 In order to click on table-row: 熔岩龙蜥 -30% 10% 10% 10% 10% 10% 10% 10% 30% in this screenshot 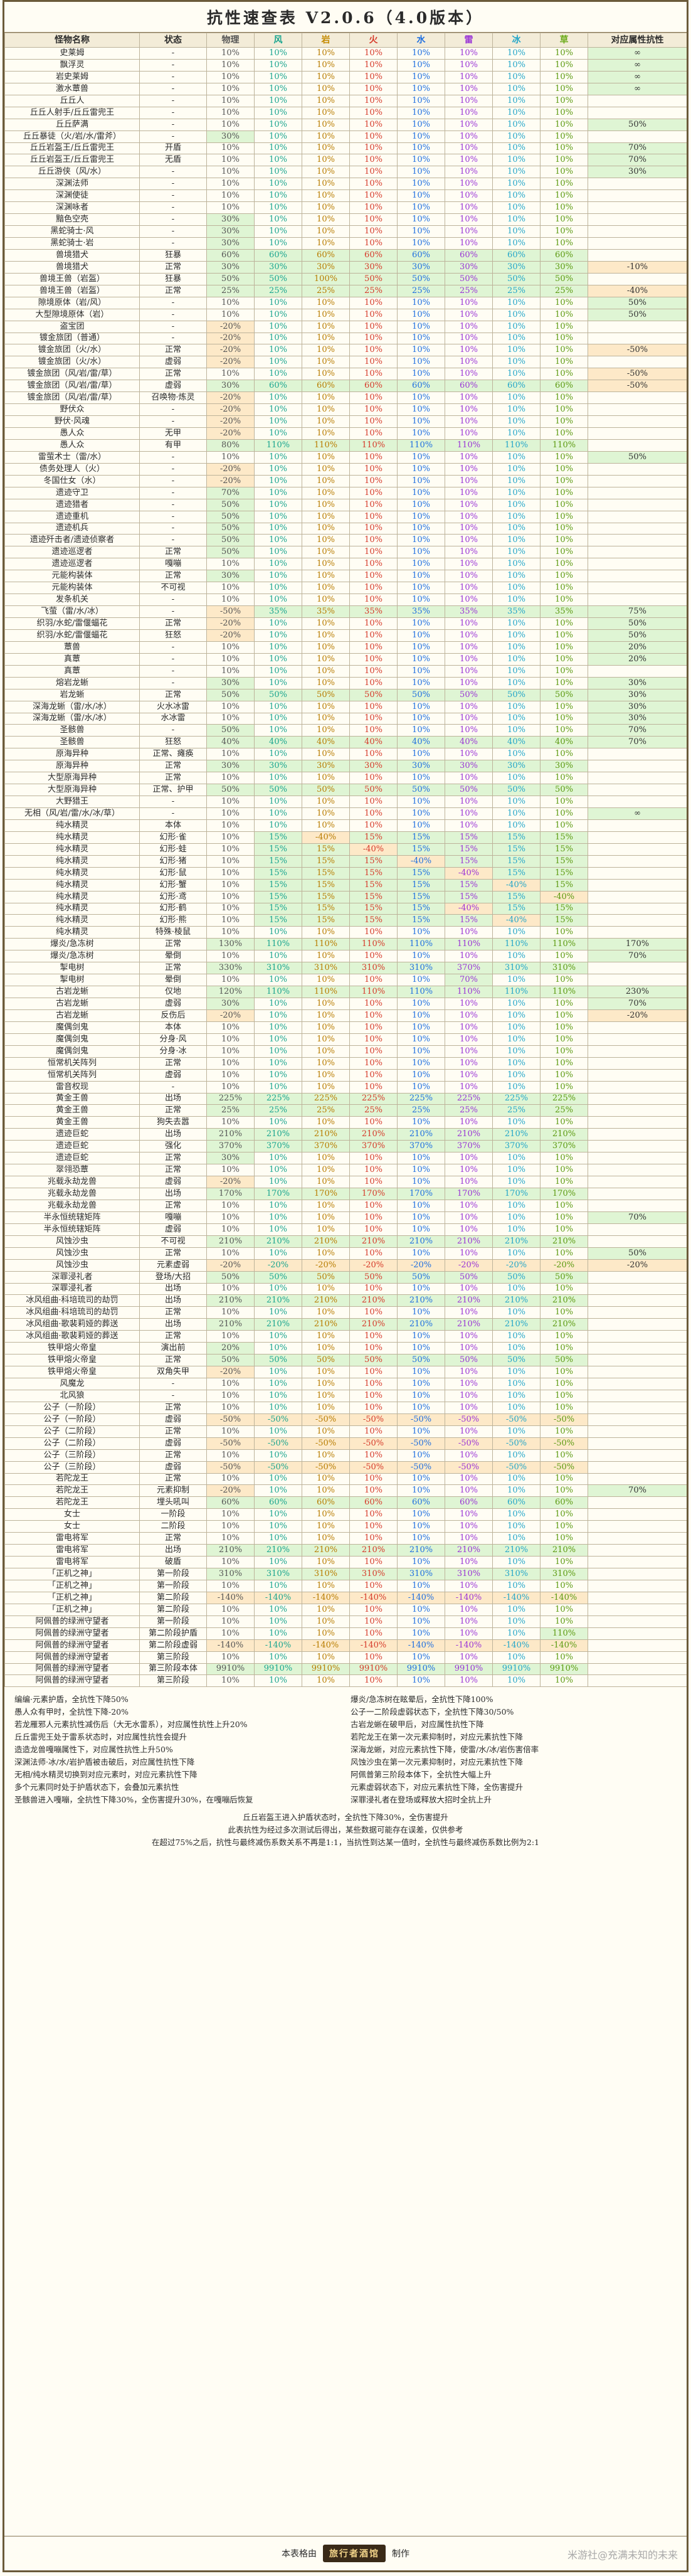, I will do `click(345, 682)`.